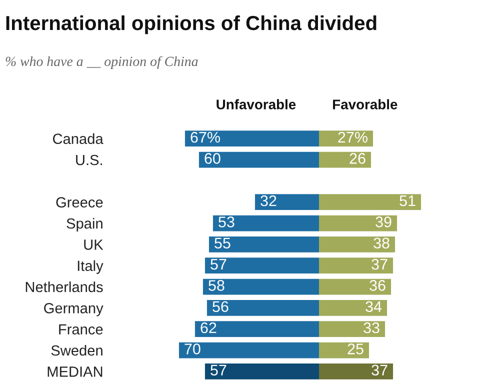 This screenshot has height=391, width=494. Describe the element at coordinates (358, 158) in the screenshot. I see `data-label: 26` at that location.